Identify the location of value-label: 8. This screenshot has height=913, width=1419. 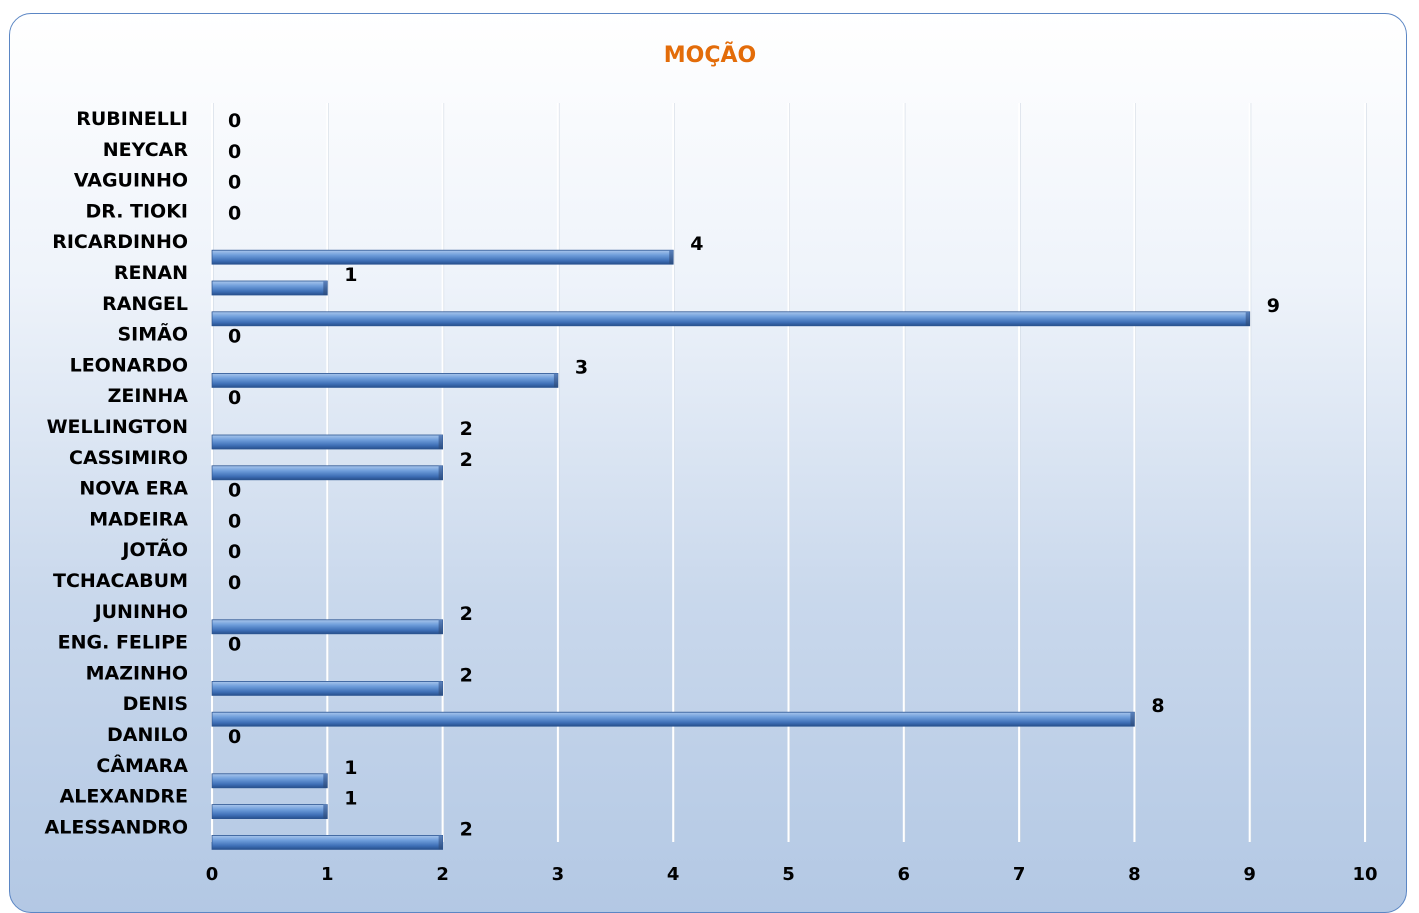
(1157, 706).